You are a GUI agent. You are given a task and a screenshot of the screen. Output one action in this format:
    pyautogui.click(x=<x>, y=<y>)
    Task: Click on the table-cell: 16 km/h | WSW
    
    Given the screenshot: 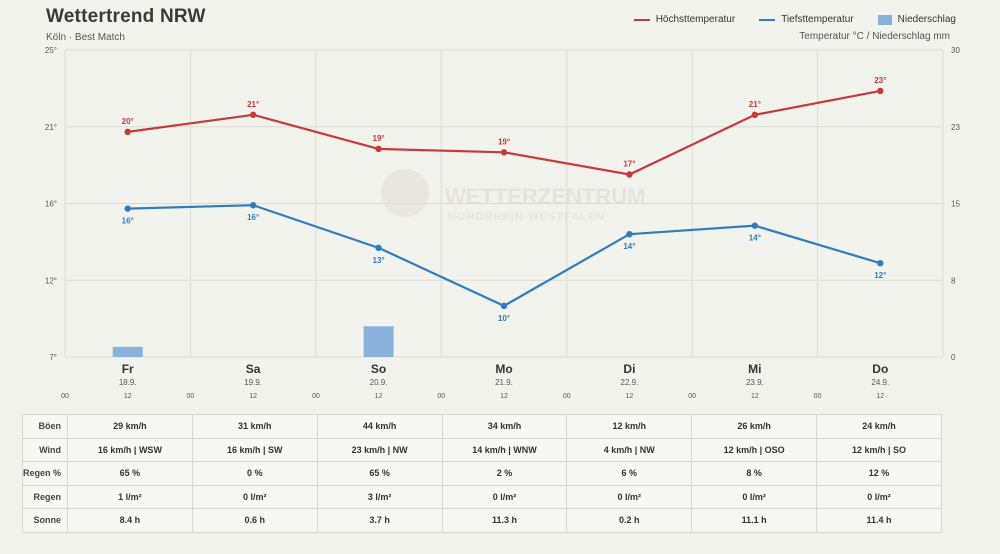 What is the action you would take?
    pyautogui.click(x=130, y=449)
    